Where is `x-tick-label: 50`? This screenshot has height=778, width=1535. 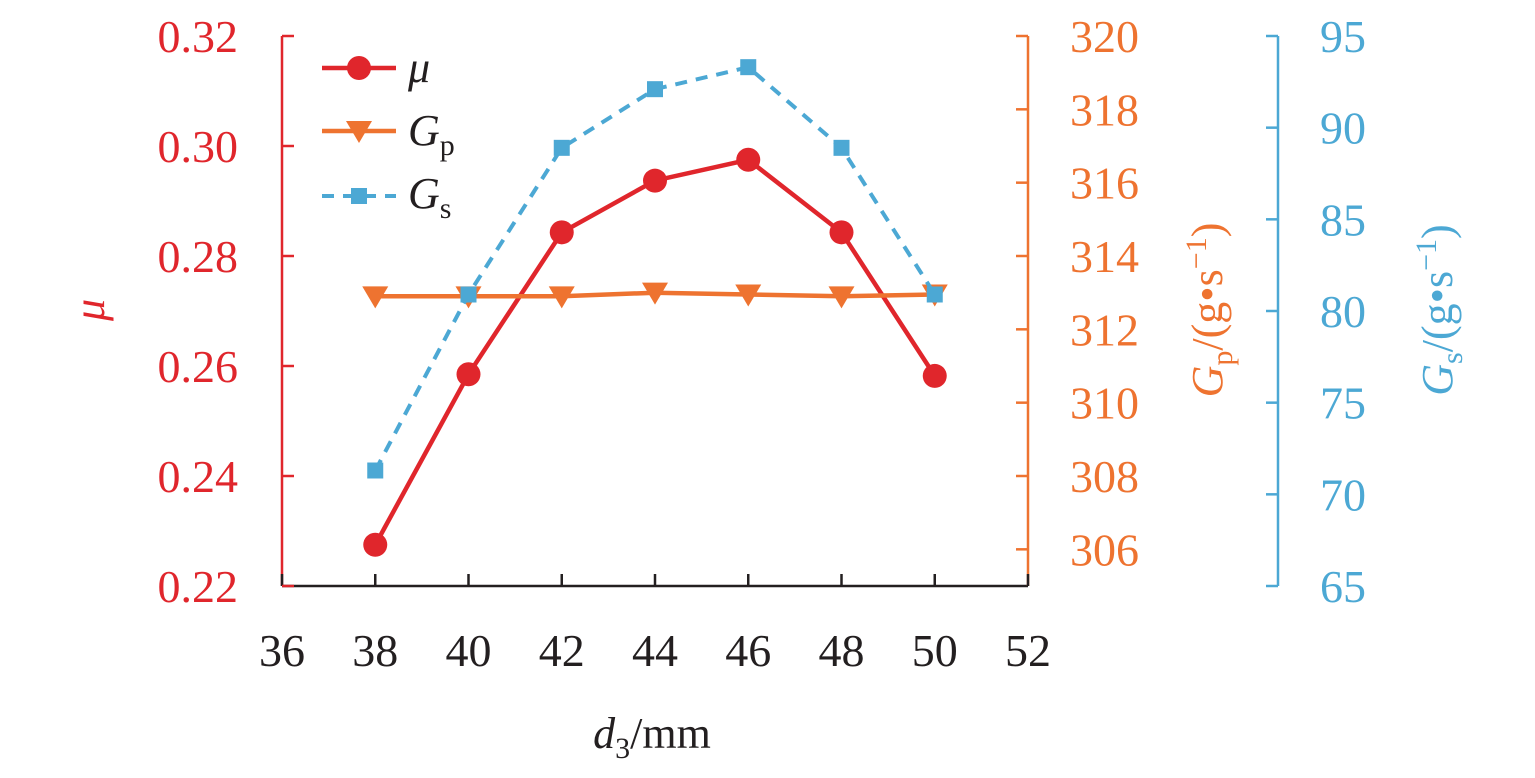
x-tick-label: 50 is located at coordinates (935, 650).